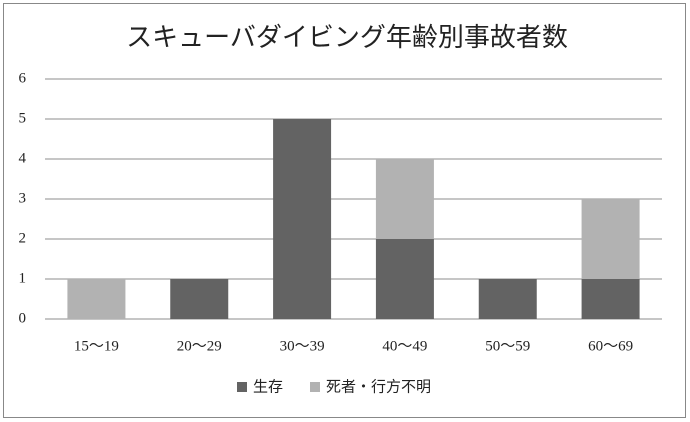  Describe the element at coordinates (23, 78) in the screenshot. I see `y-tick-label: 6` at that location.